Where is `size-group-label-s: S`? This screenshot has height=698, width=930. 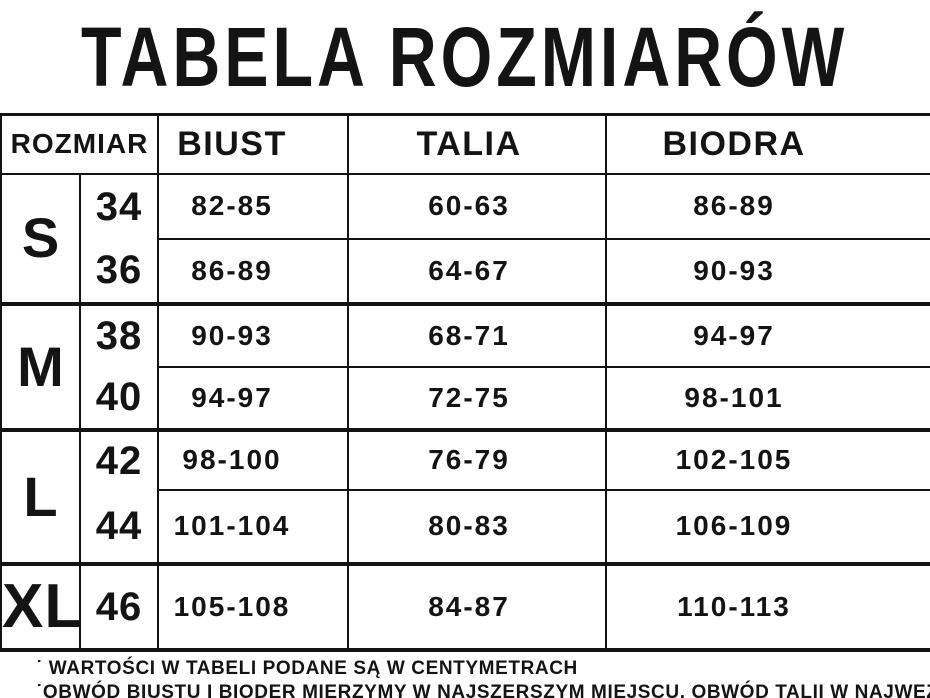
size-group-label-s: S is located at coordinates (41, 238).